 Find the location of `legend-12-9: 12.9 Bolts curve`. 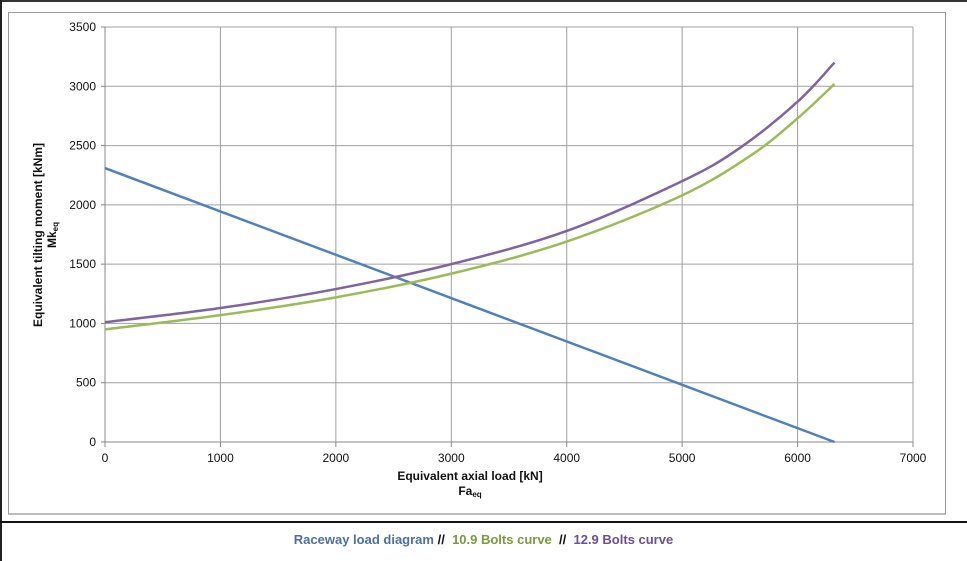

legend-12-9: 12.9 Bolts curve is located at coordinates (623, 539).